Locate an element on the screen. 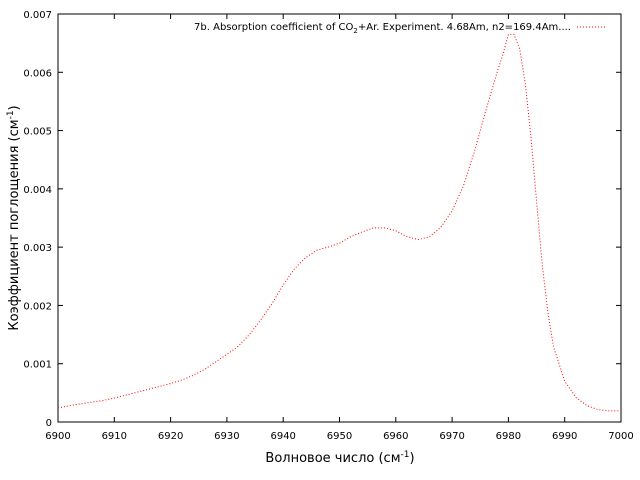  y-axis-label: Коэффициент поглощения (см-1) is located at coordinates (14, 217).